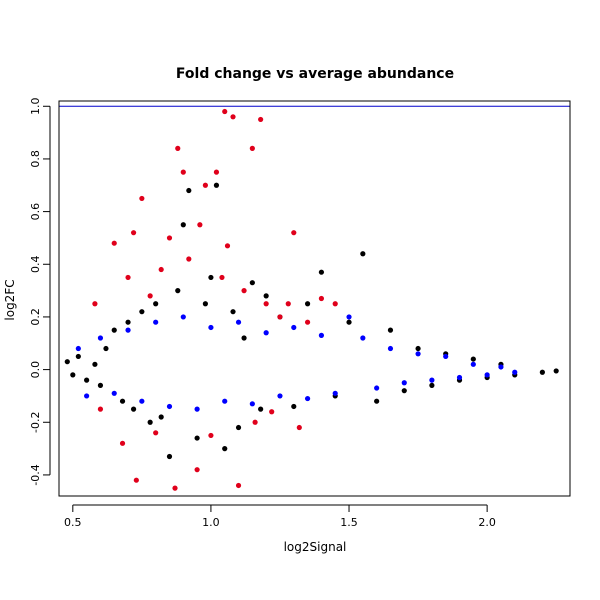 The image size is (600, 600). I want to click on y-tick-label: 0.8, so click(35, 159).